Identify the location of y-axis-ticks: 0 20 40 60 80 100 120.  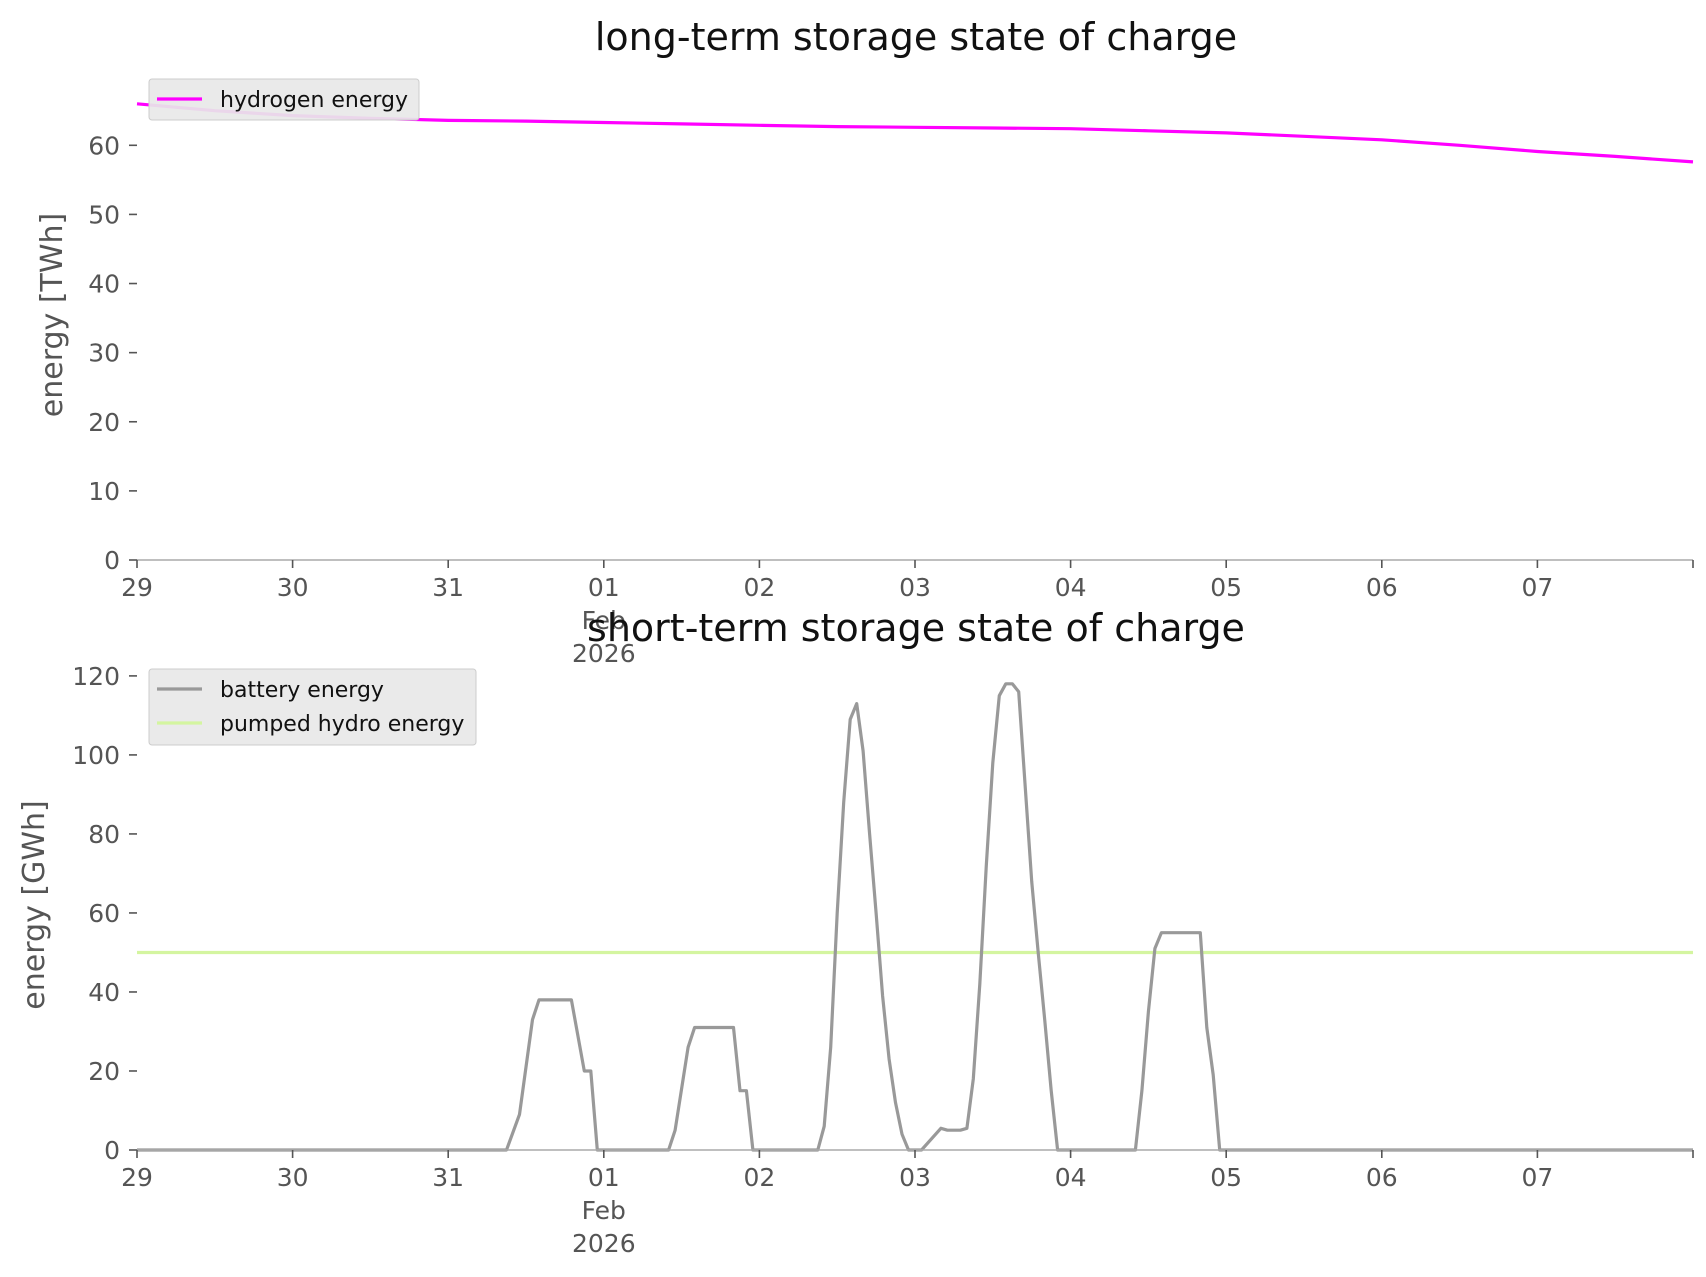
(104, 913).